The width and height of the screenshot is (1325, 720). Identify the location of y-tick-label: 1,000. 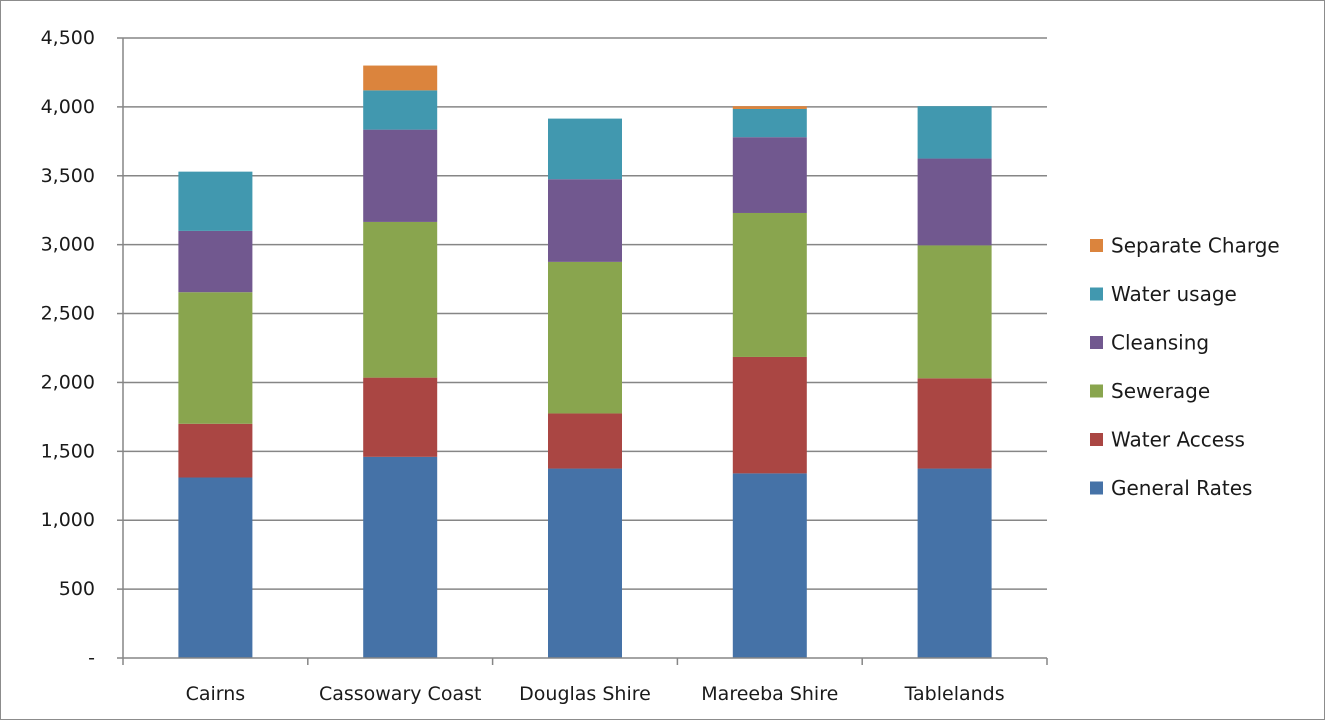
(68, 520).